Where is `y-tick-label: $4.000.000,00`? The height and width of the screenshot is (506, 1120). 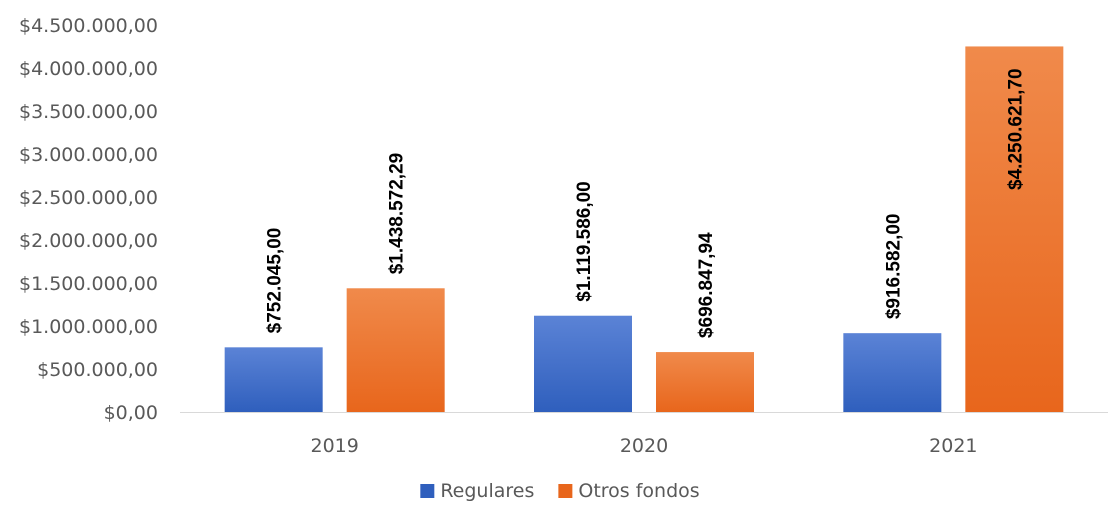
y-tick-label: $4.000.000,00 is located at coordinates (88, 69).